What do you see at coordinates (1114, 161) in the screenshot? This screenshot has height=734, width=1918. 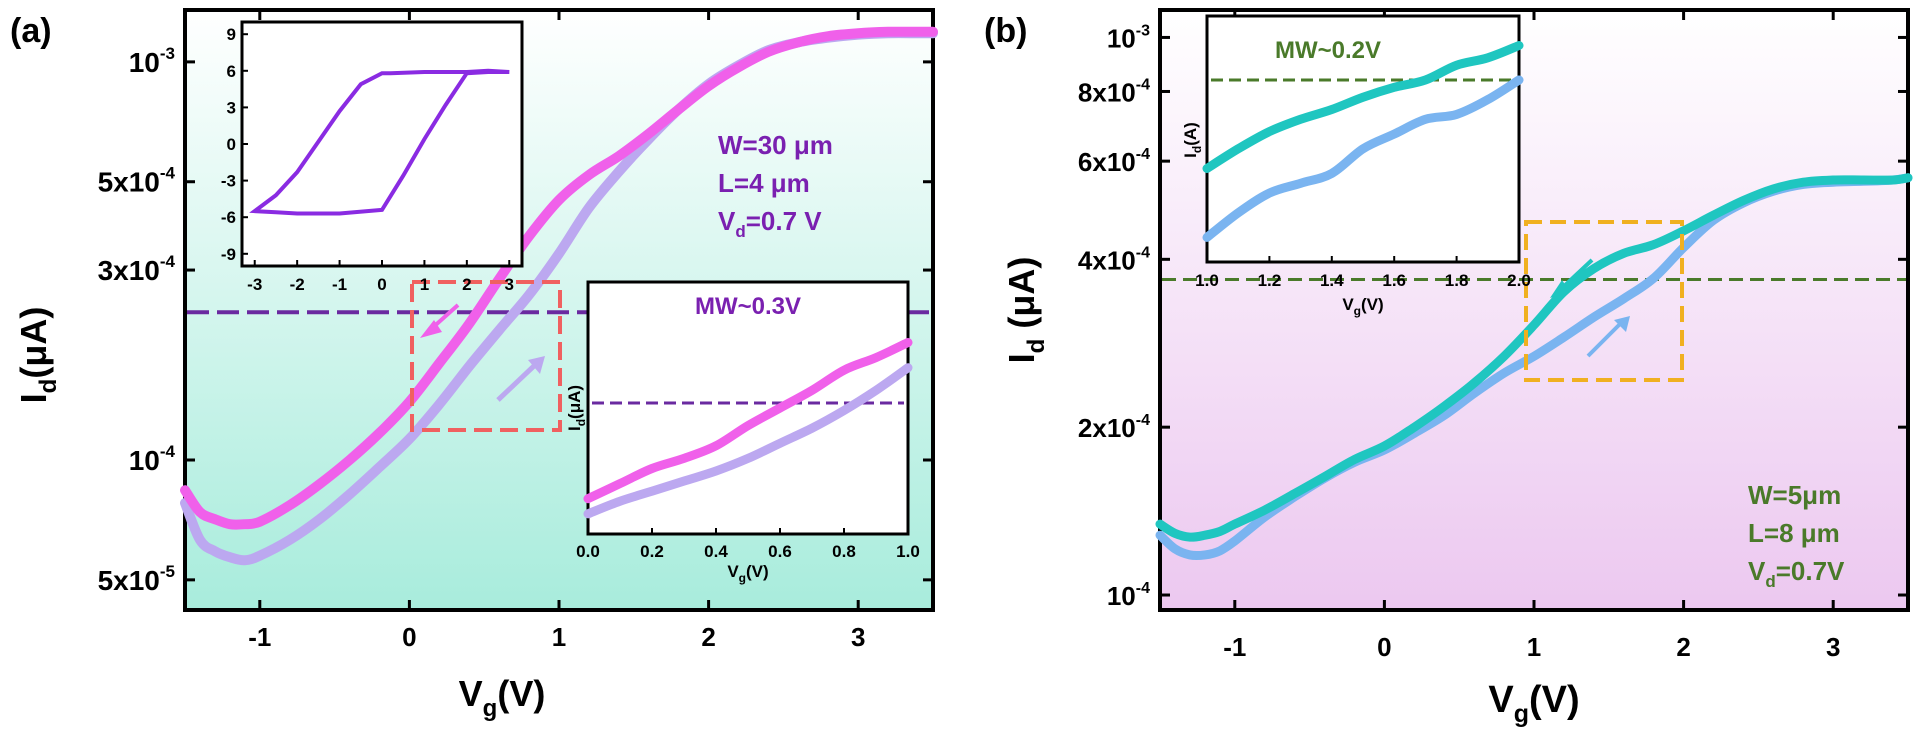 I see `y-tick-label: 6x10⁻⁴` at bounding box center [1114, 161].